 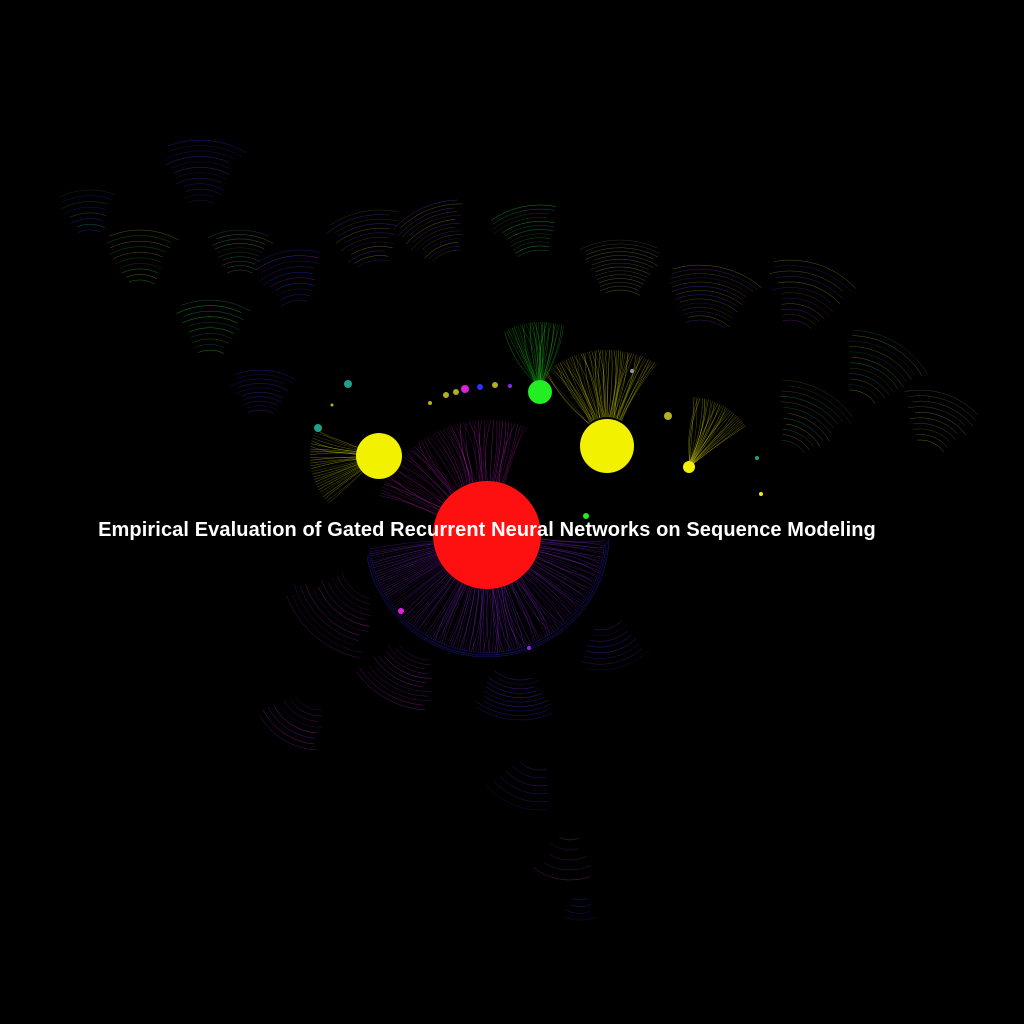 I want to click on yellow-fan-small, so click(x=717, y=430).